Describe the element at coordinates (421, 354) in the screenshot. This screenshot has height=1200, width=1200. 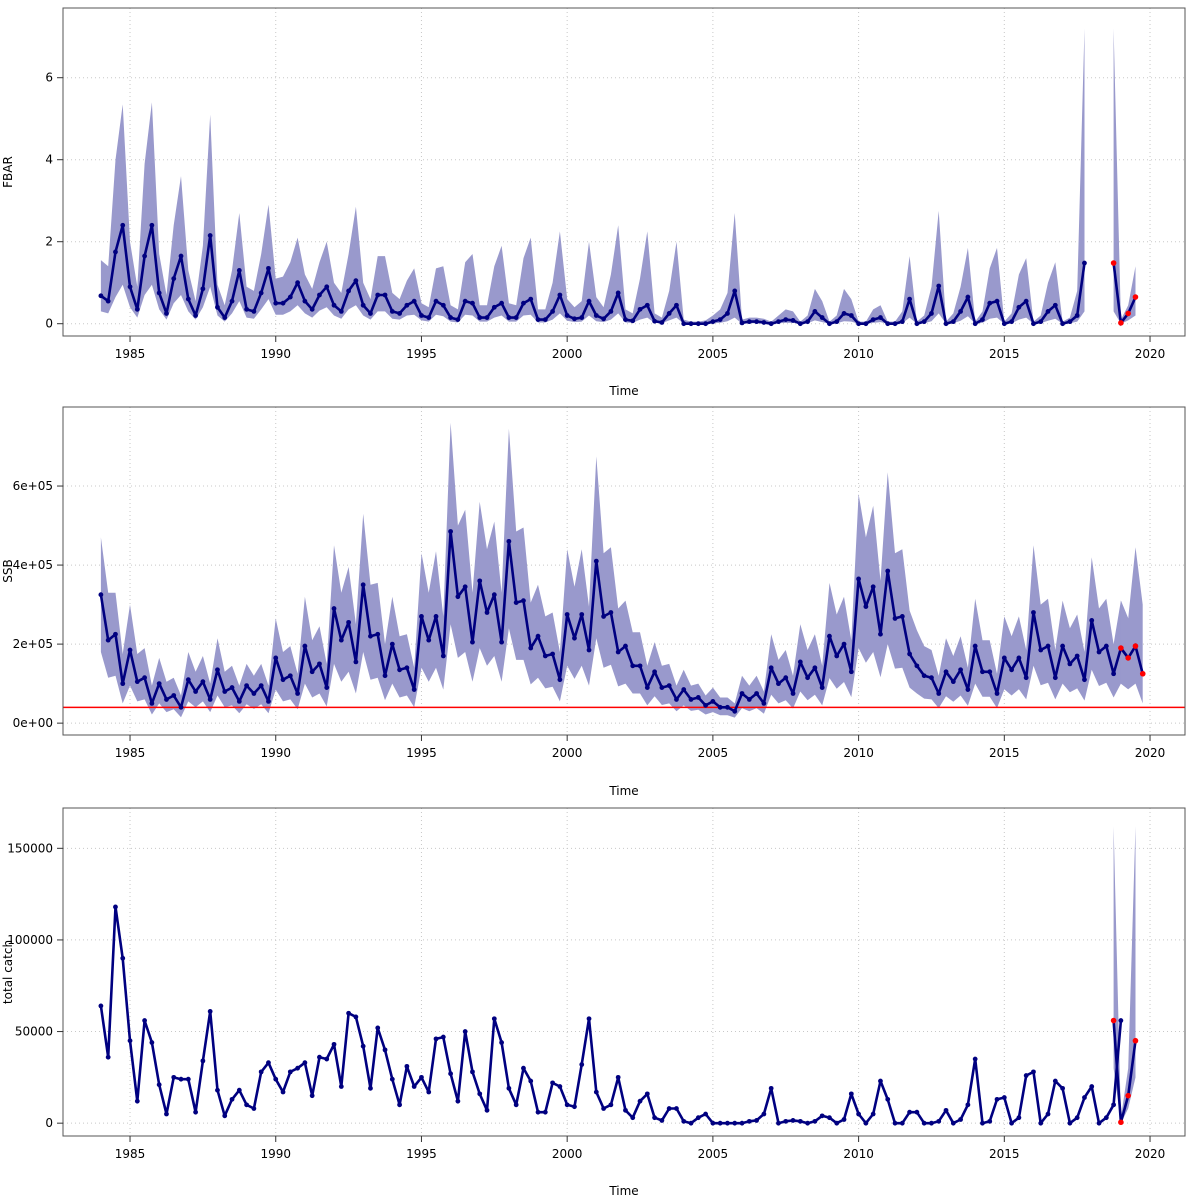
I see `fbar-x-tick-label: 1995` at that location.